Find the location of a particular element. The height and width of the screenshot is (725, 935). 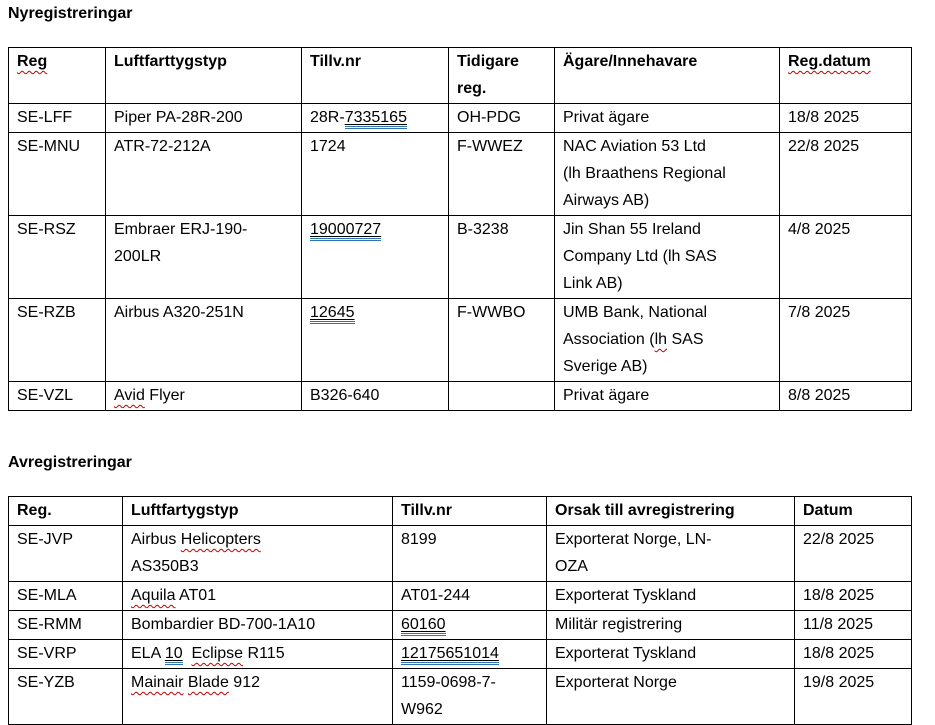

cell-text: Militär registrering is located at coordinates (619, 624).